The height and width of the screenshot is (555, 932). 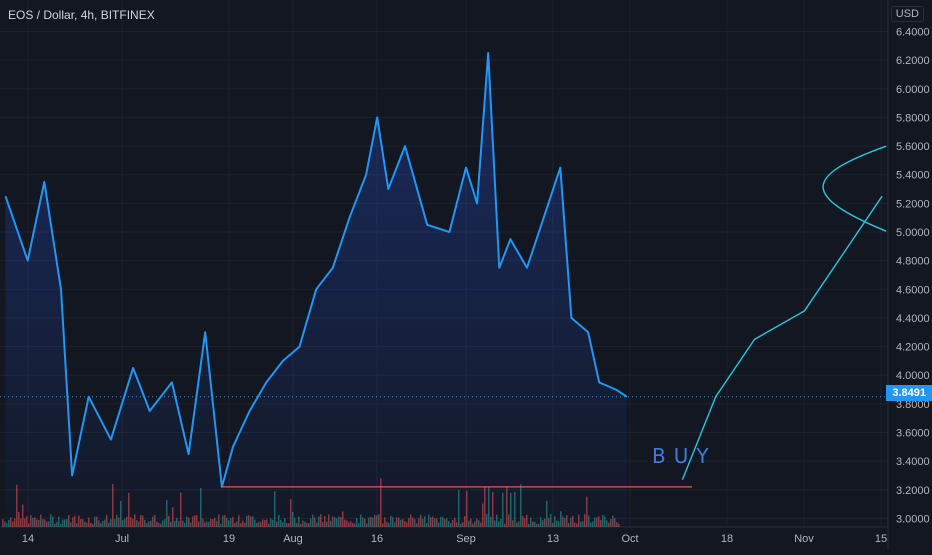 What do you see at coordinates (913, 262) in the screenshot?
I see `y-tick-label: 4.8000` at bounding box center [913, 262].